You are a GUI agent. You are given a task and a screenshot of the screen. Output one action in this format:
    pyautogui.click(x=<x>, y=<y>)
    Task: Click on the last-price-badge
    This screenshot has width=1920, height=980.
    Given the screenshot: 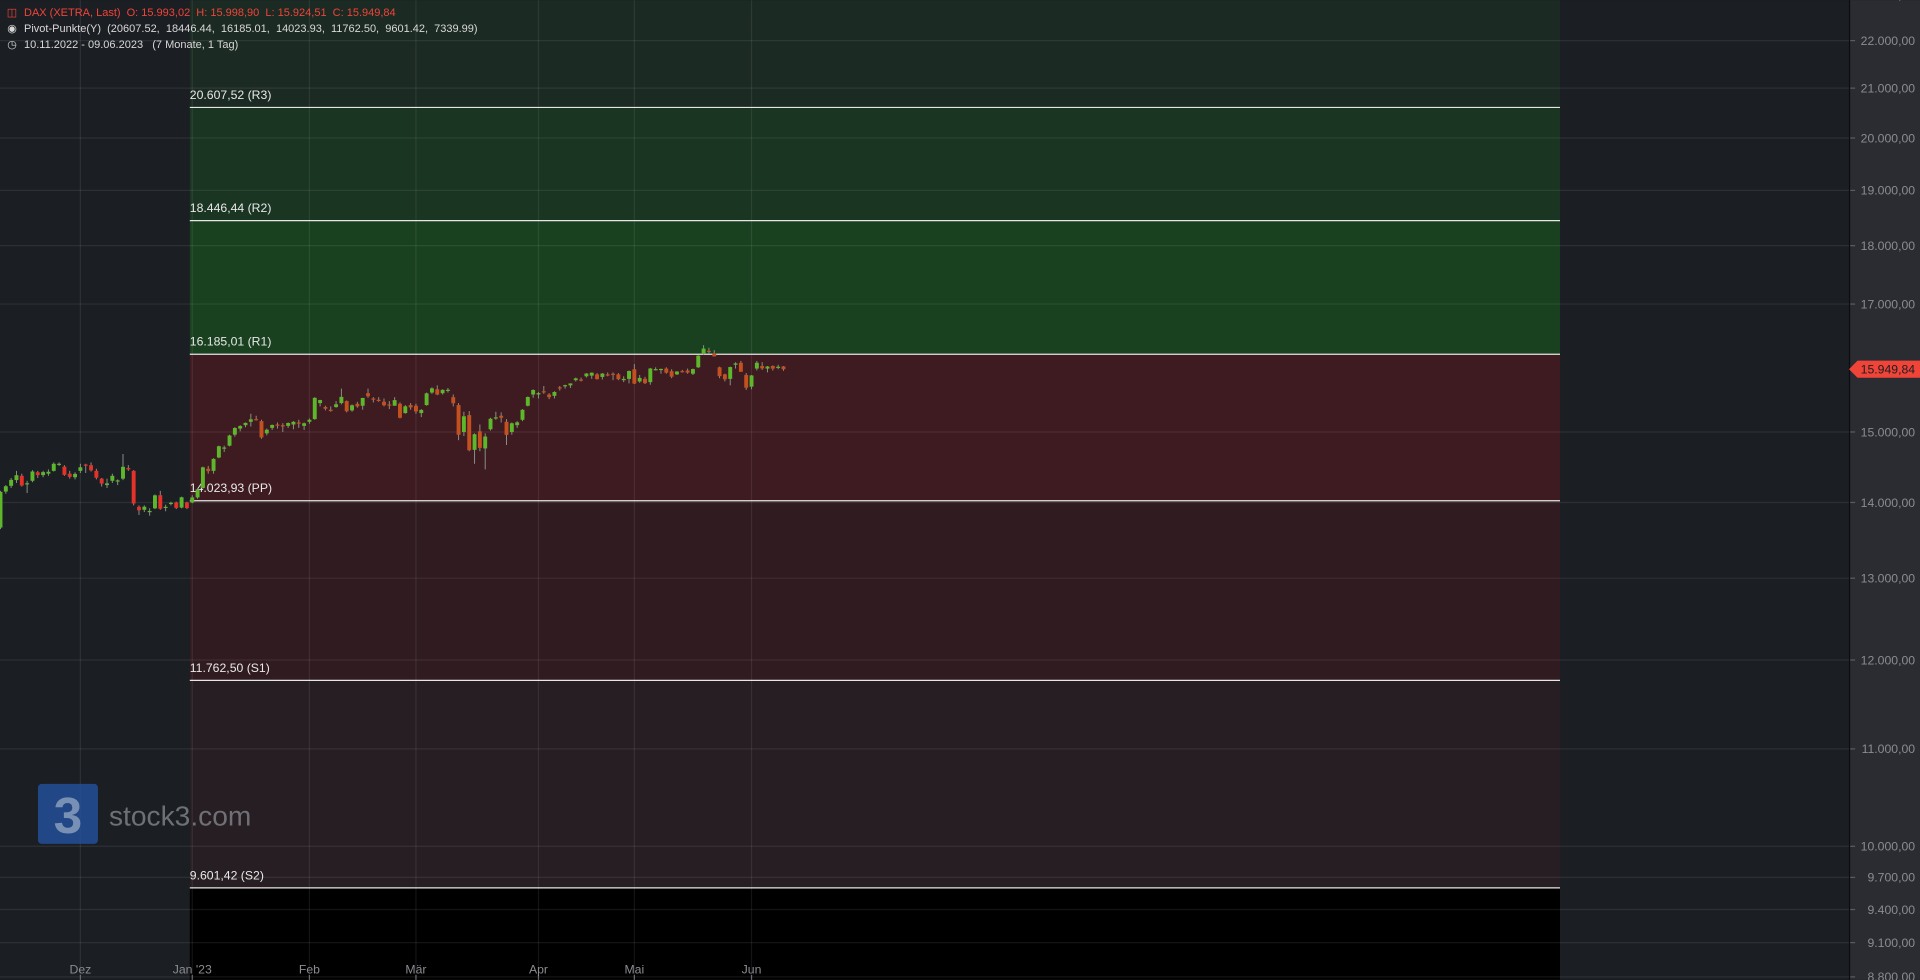 What is the action you would take?
    pyautogui.click(x=1884, y=369)
    